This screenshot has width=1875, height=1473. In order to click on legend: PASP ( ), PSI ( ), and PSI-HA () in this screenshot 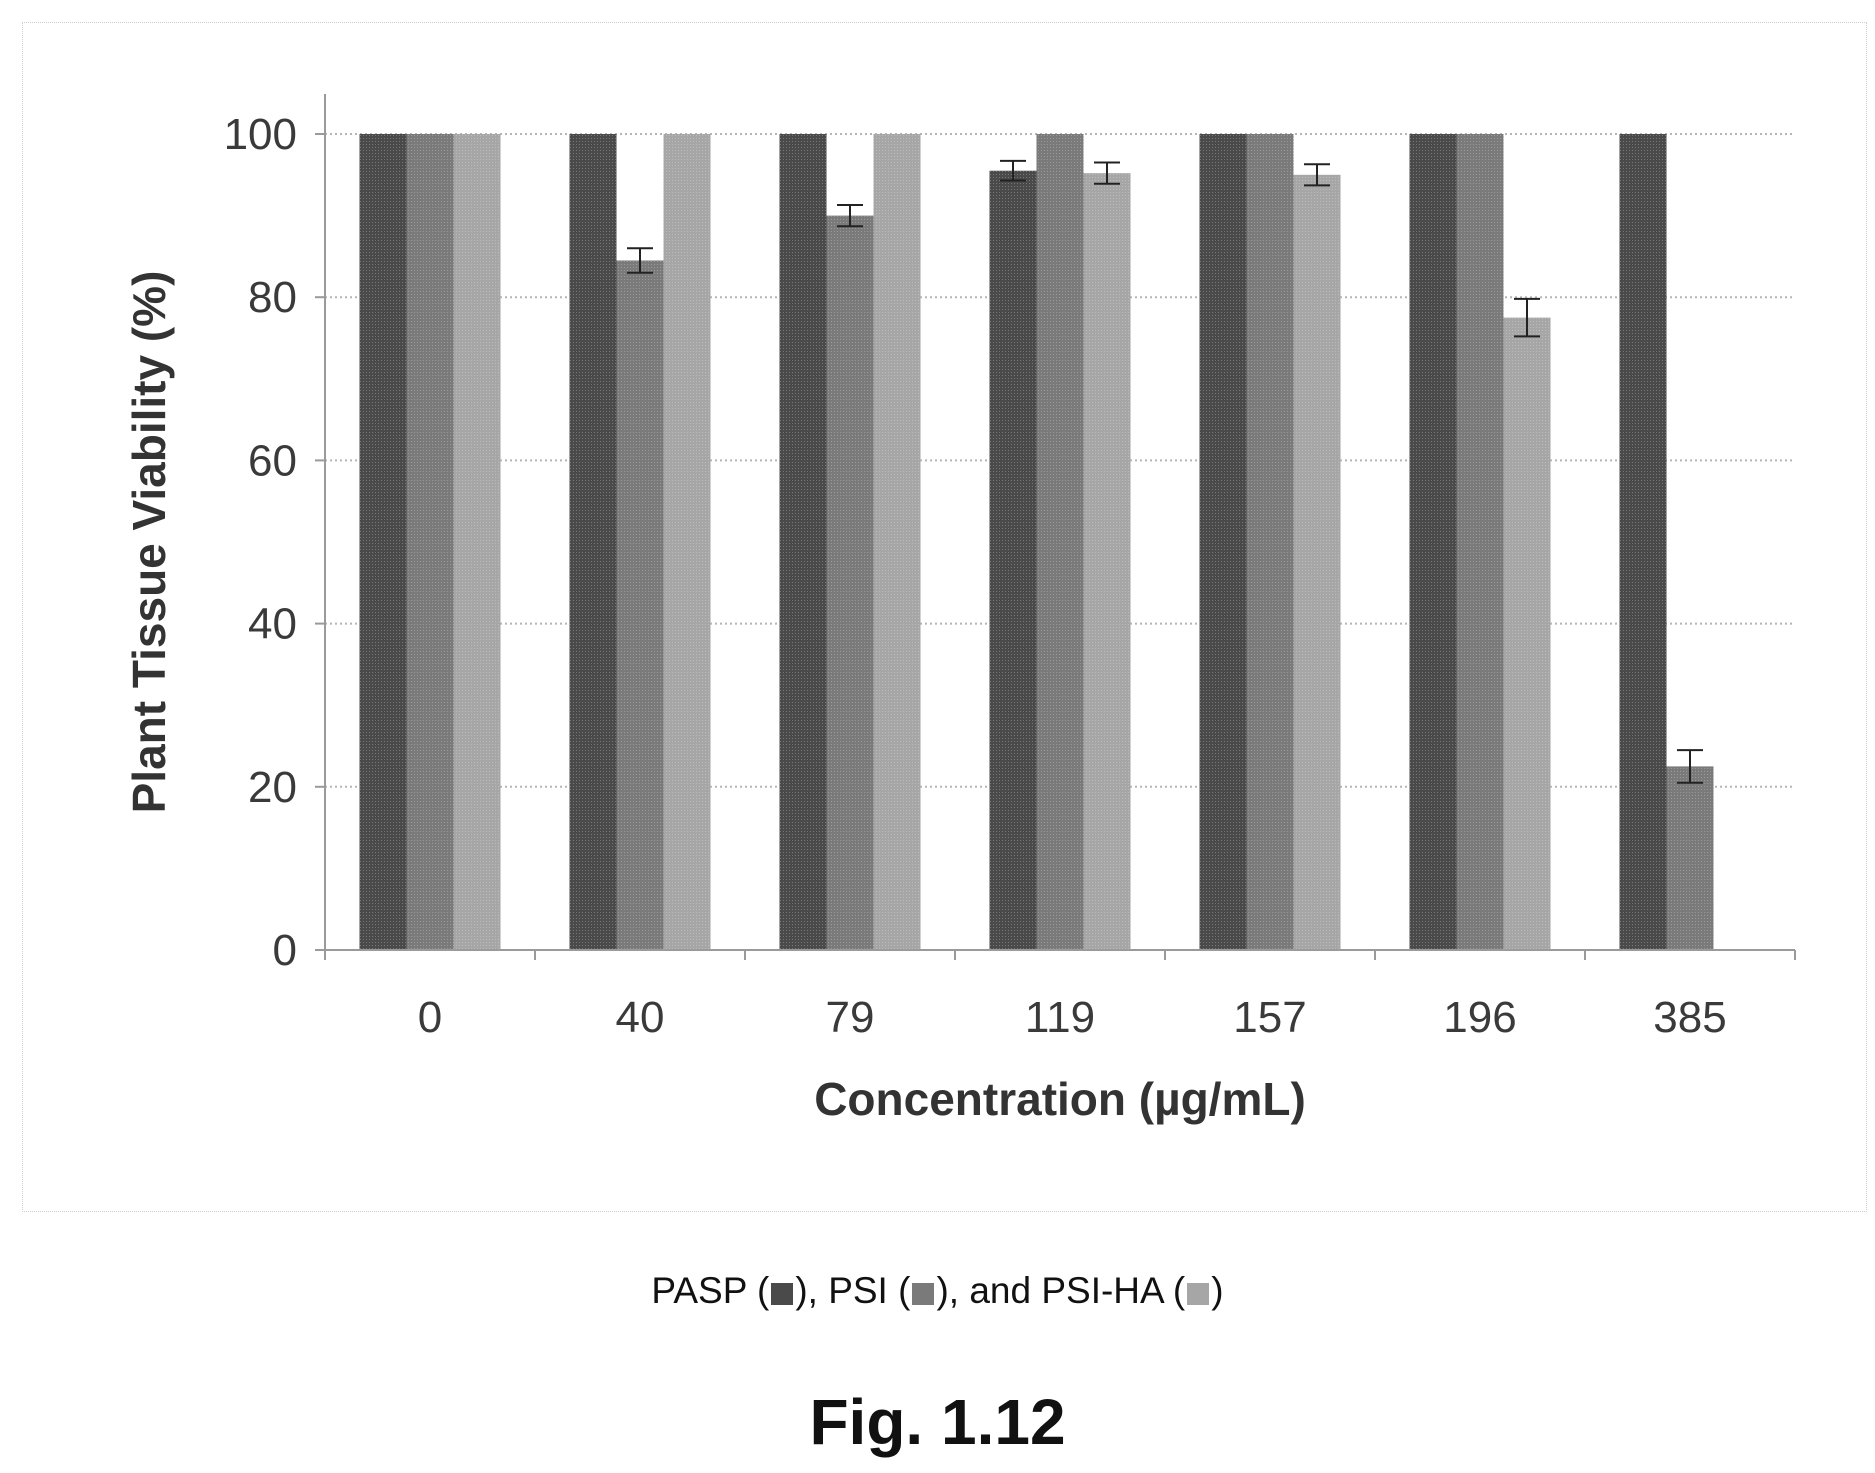, I will do `click(937, 1291)`.